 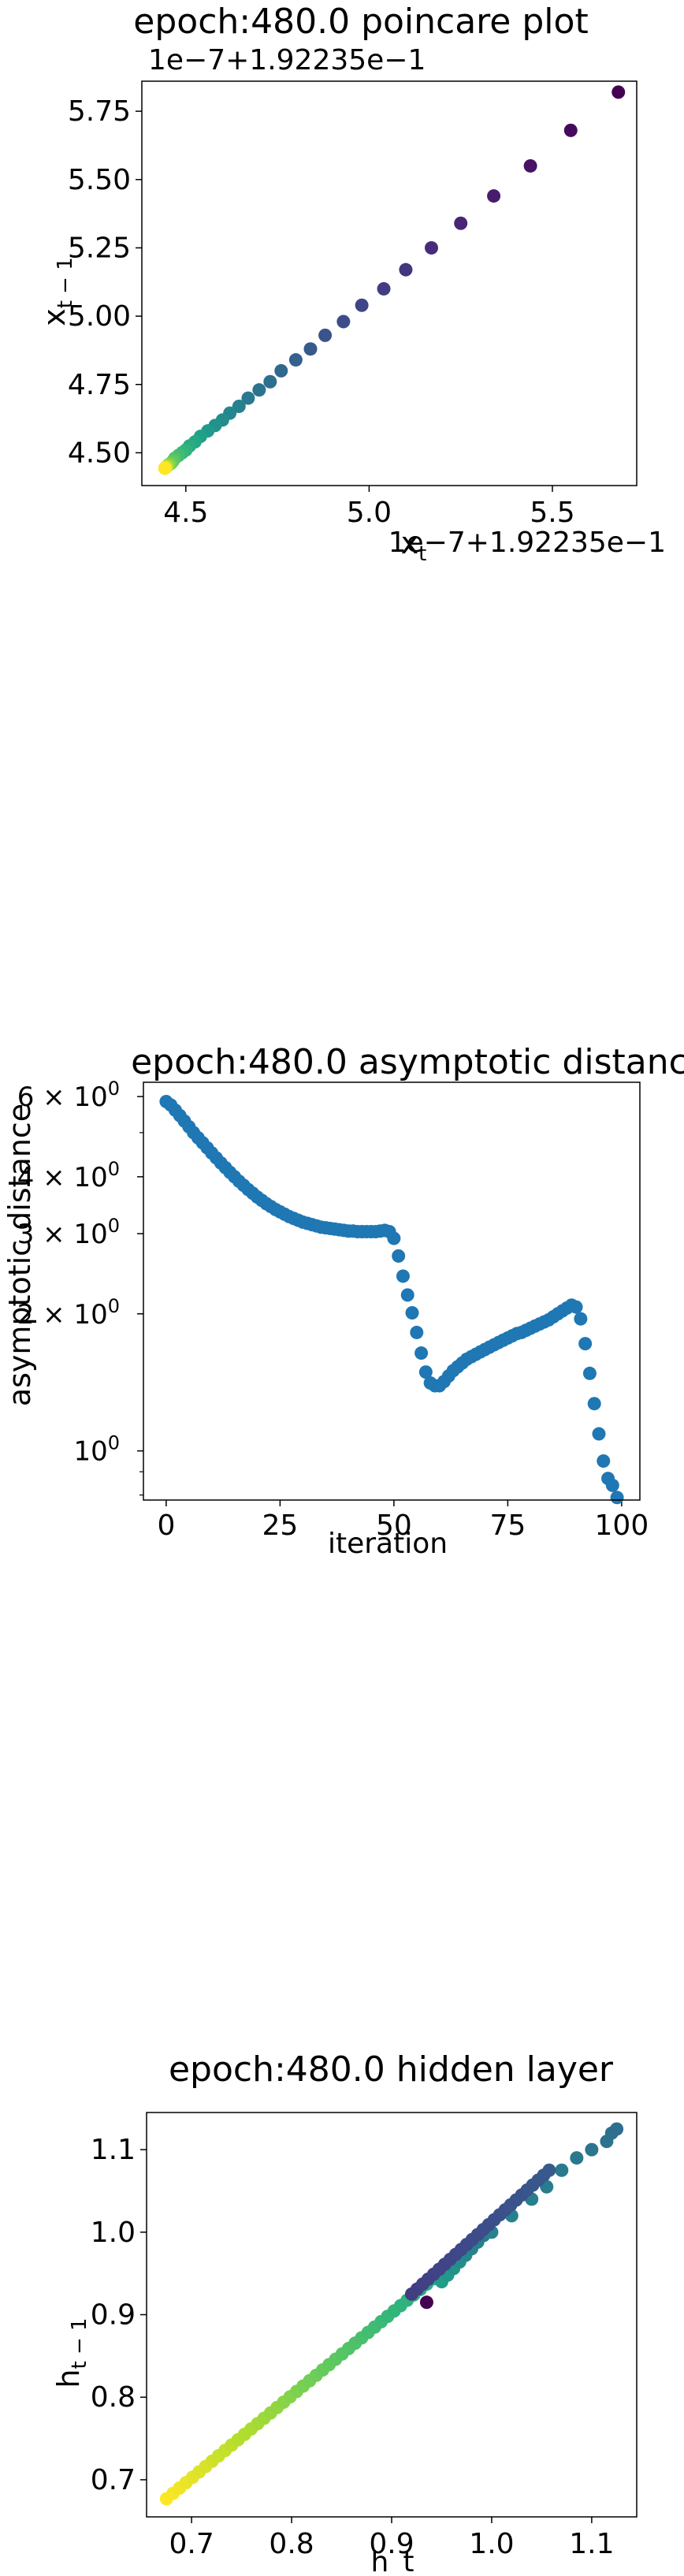 What do you see at coordinates (114, 2397) in the screenshot?
I see `hidden-layer-y-tick-label: 0.8` at bounding box center [114, 2397].